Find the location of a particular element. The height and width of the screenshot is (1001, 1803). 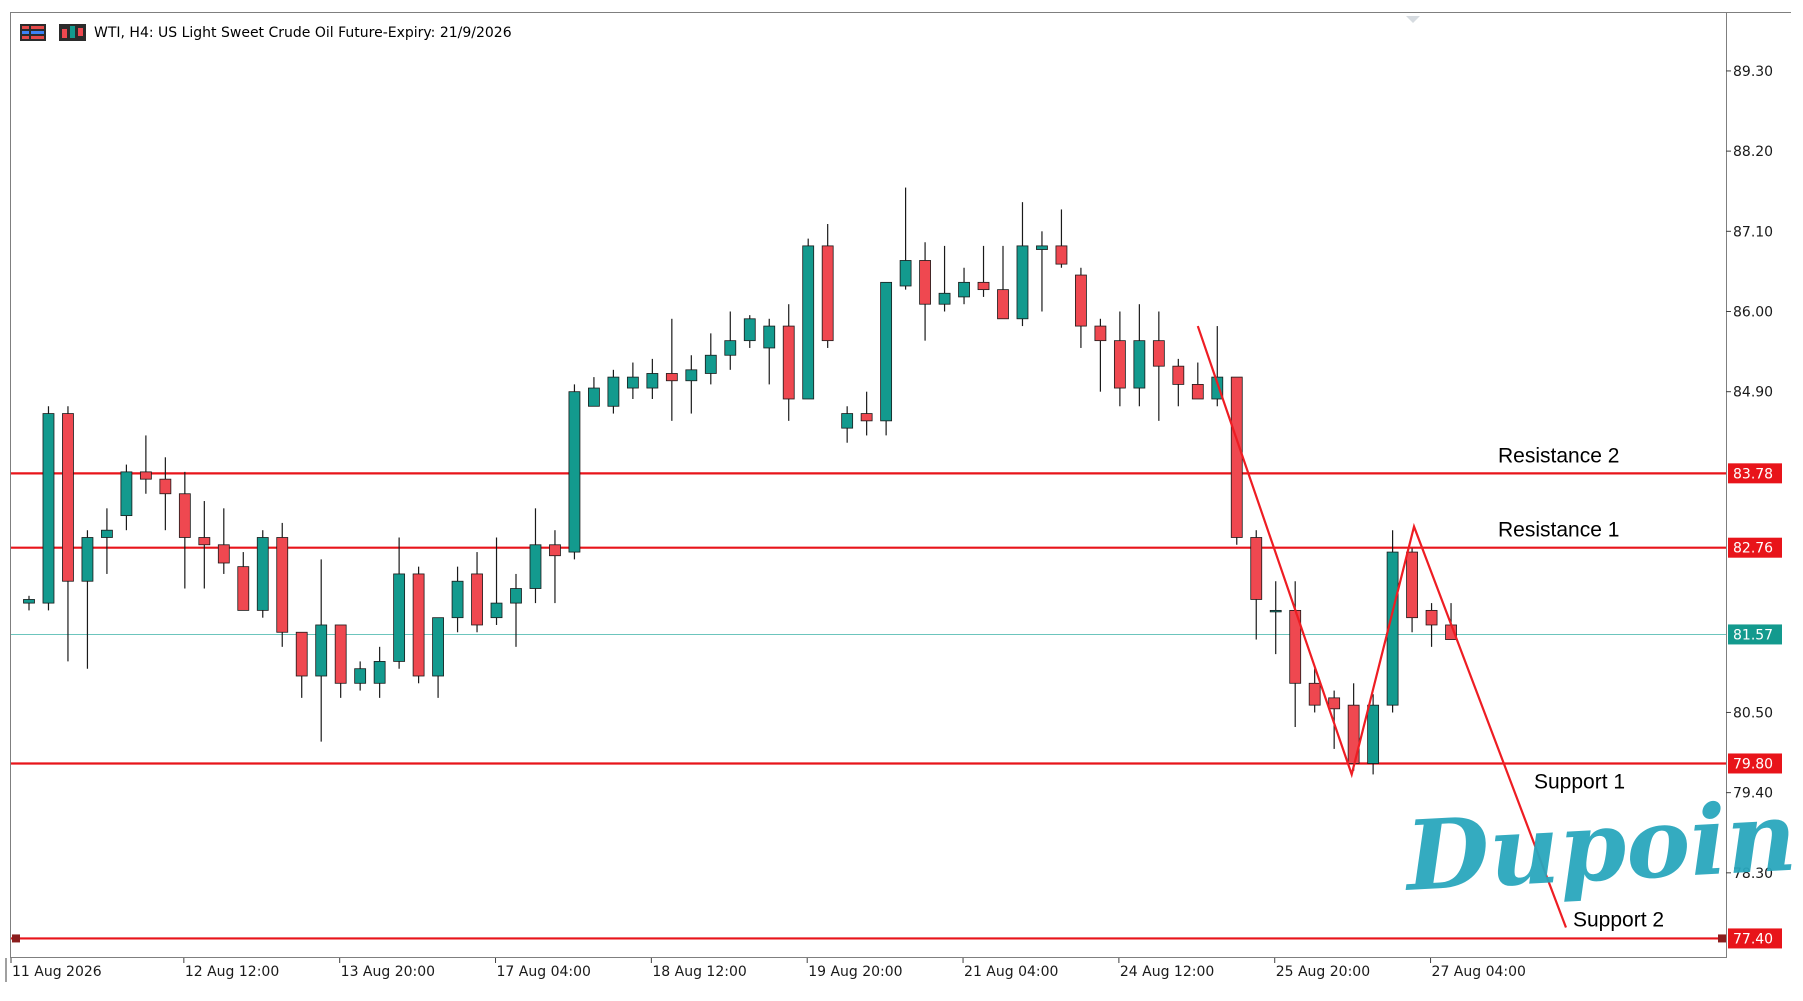

menu-bars-icon is located at coordinates (33, 32).